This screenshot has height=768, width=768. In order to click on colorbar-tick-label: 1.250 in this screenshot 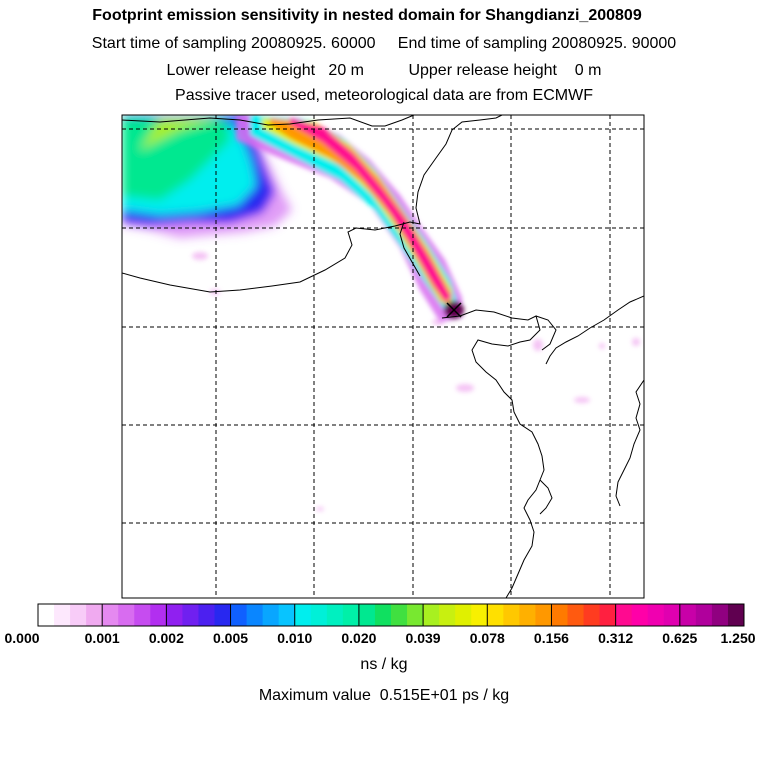, I will do `click(738, 638)`.